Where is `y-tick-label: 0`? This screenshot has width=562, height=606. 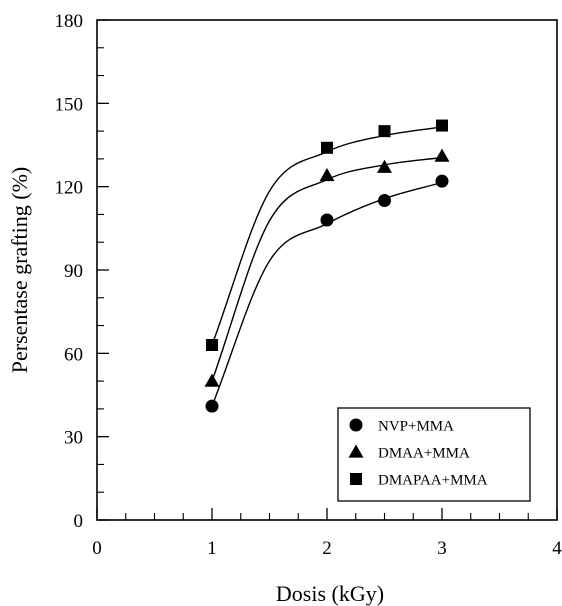 y-tick-label: 0 is located at coordinates (79, 521).